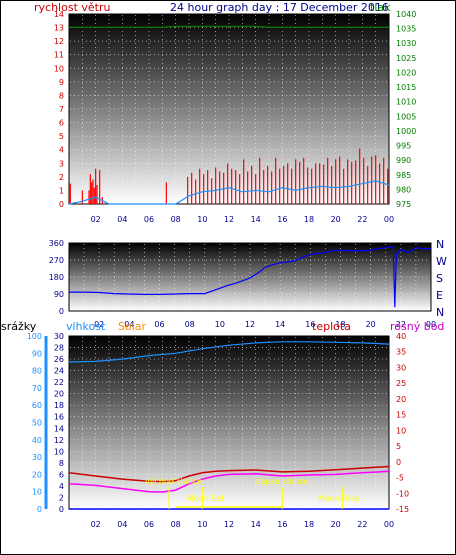 The image size is (456, 555). I want to click on y-tick-label: 9, so click(61, 82).